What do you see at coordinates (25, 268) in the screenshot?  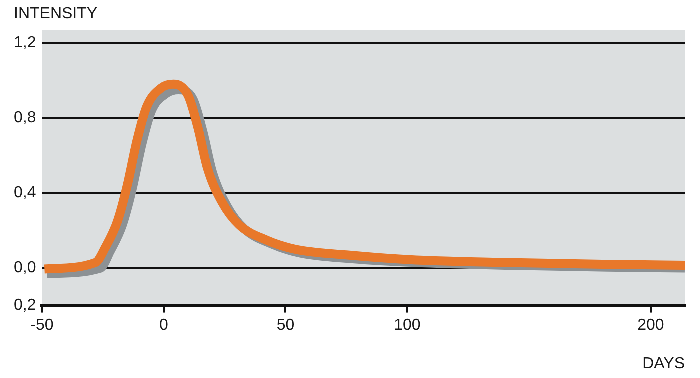 I see `y-tick-label: 0,0` at bounding box center [25, 268].